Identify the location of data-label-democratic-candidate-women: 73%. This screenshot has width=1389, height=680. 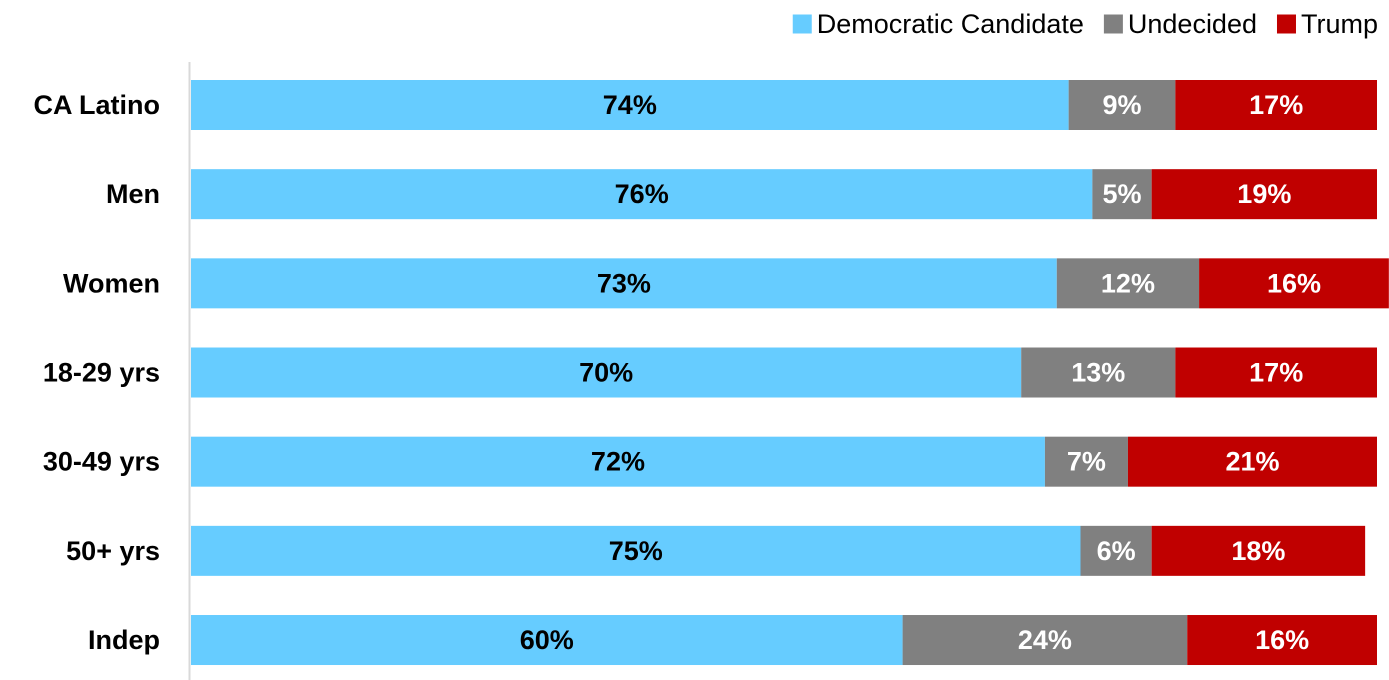
(624, 283).